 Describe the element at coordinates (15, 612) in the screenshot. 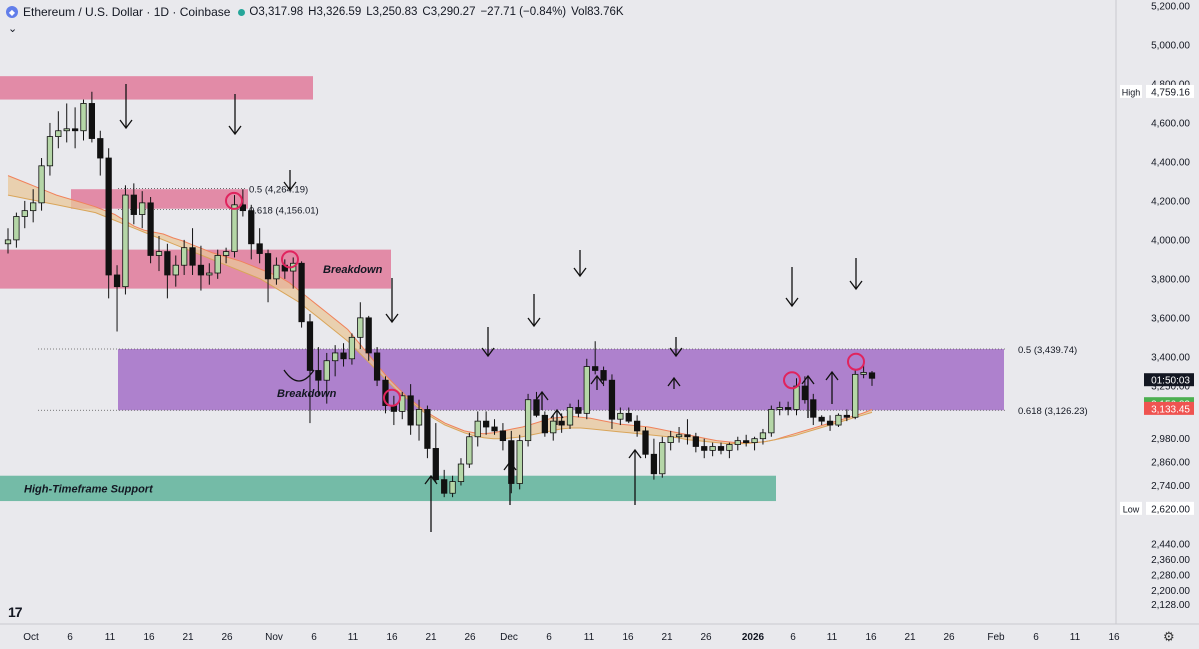

I see `tradingview-logo-icon: 17` at that location.